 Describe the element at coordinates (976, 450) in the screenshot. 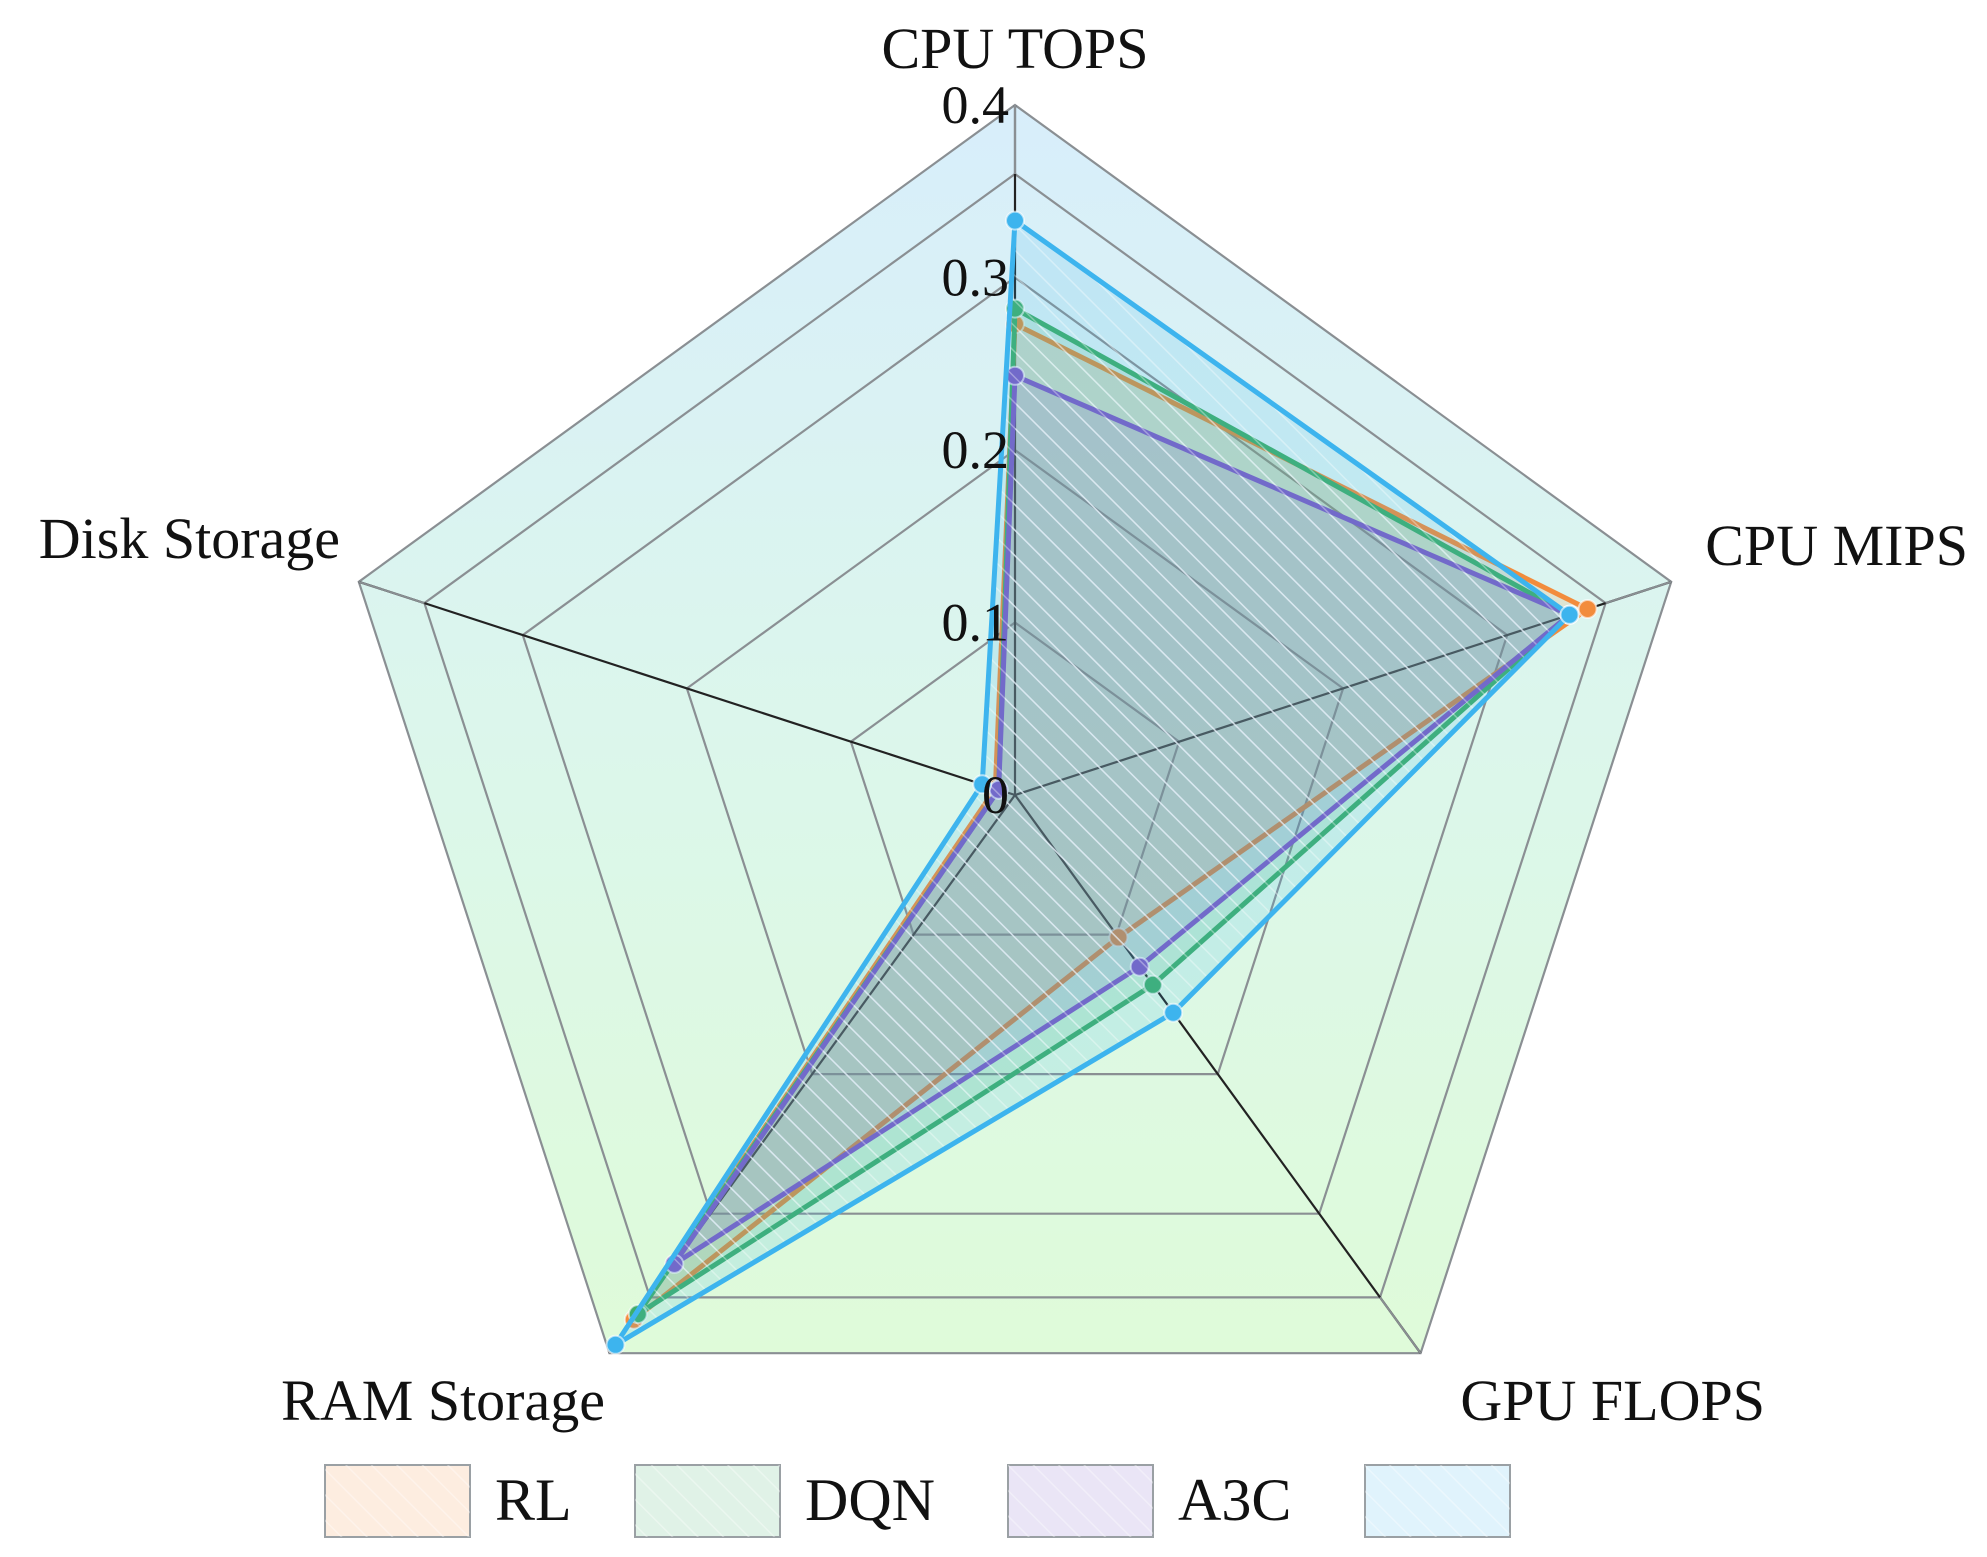

I see `tick-label-2: 0.2` at that location.